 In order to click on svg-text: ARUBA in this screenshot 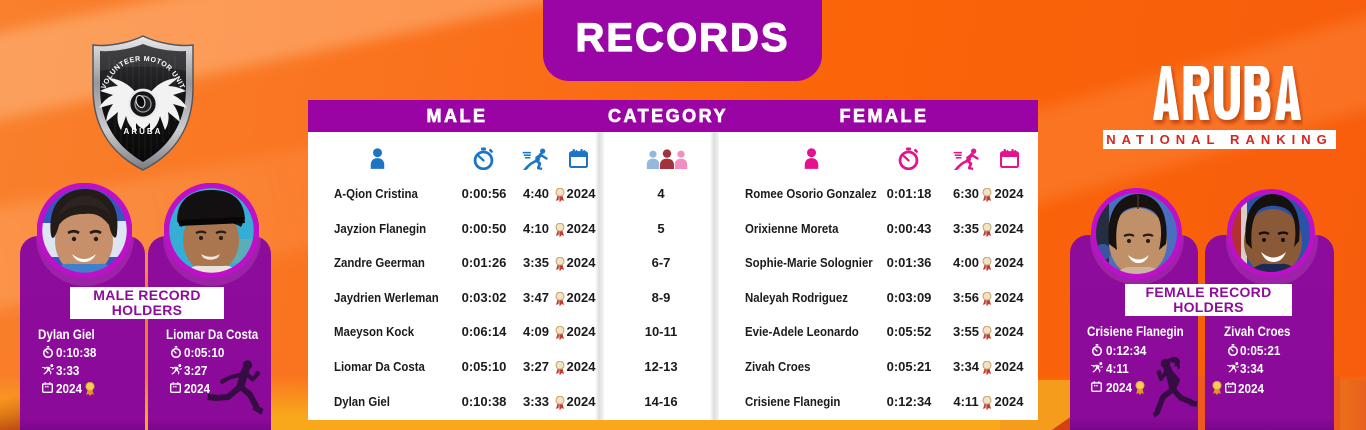, I will do `click(143, 131)`.